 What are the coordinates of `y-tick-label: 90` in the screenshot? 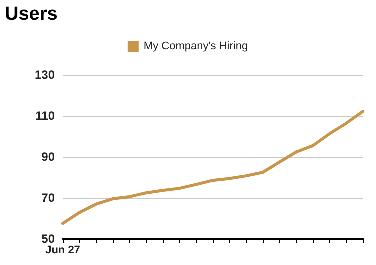 It's located at (49, 157).